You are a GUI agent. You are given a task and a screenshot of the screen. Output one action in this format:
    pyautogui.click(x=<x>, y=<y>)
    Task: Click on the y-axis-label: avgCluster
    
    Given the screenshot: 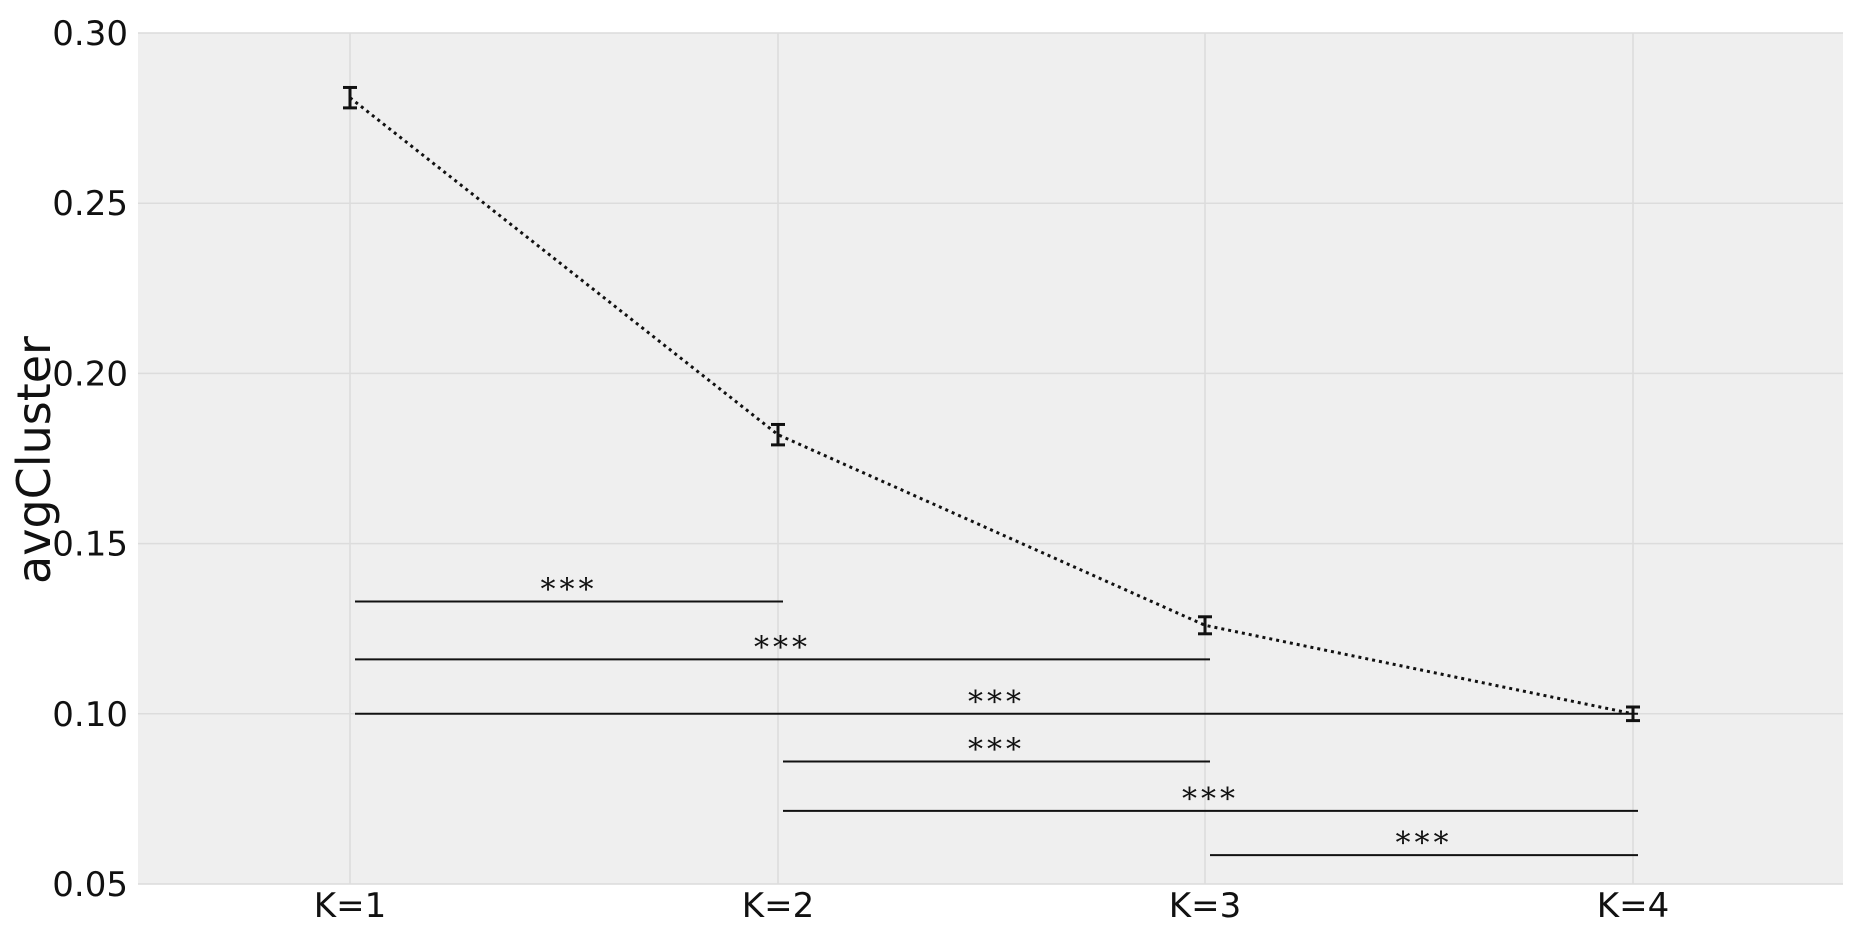 What is the action you would take?
    pyautogui.click(x=34, y=460)
    